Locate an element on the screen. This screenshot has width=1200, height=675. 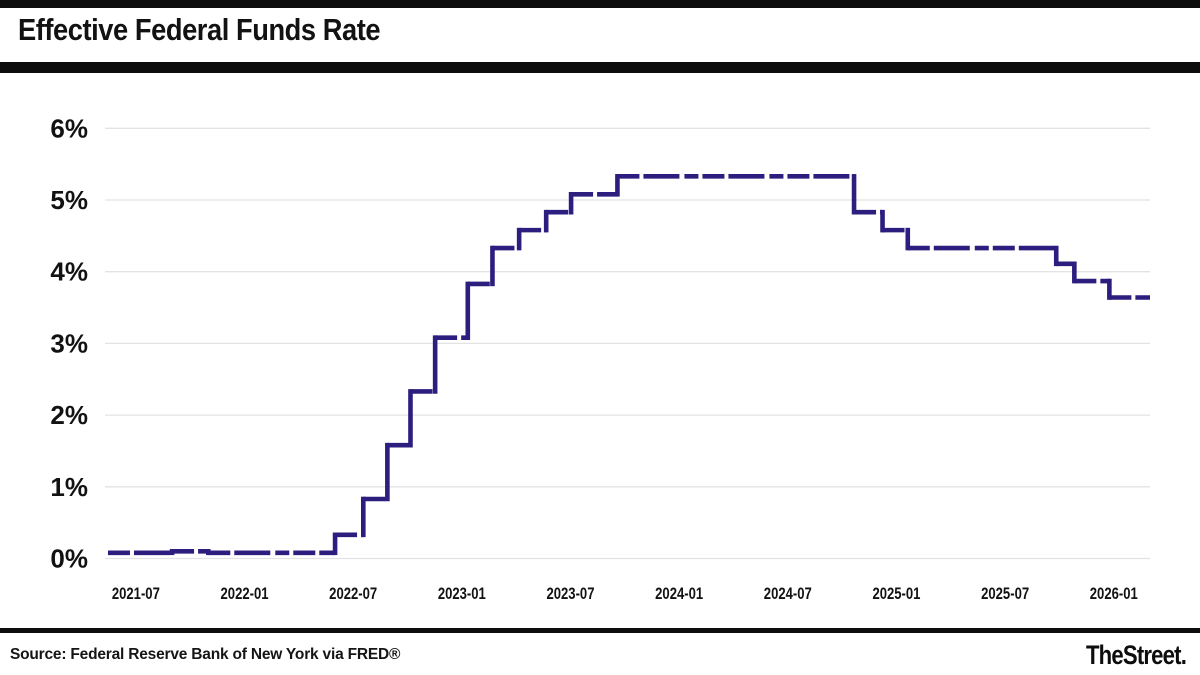
y-axis-label-5pct: 5% is located at coordinates (69, 200).